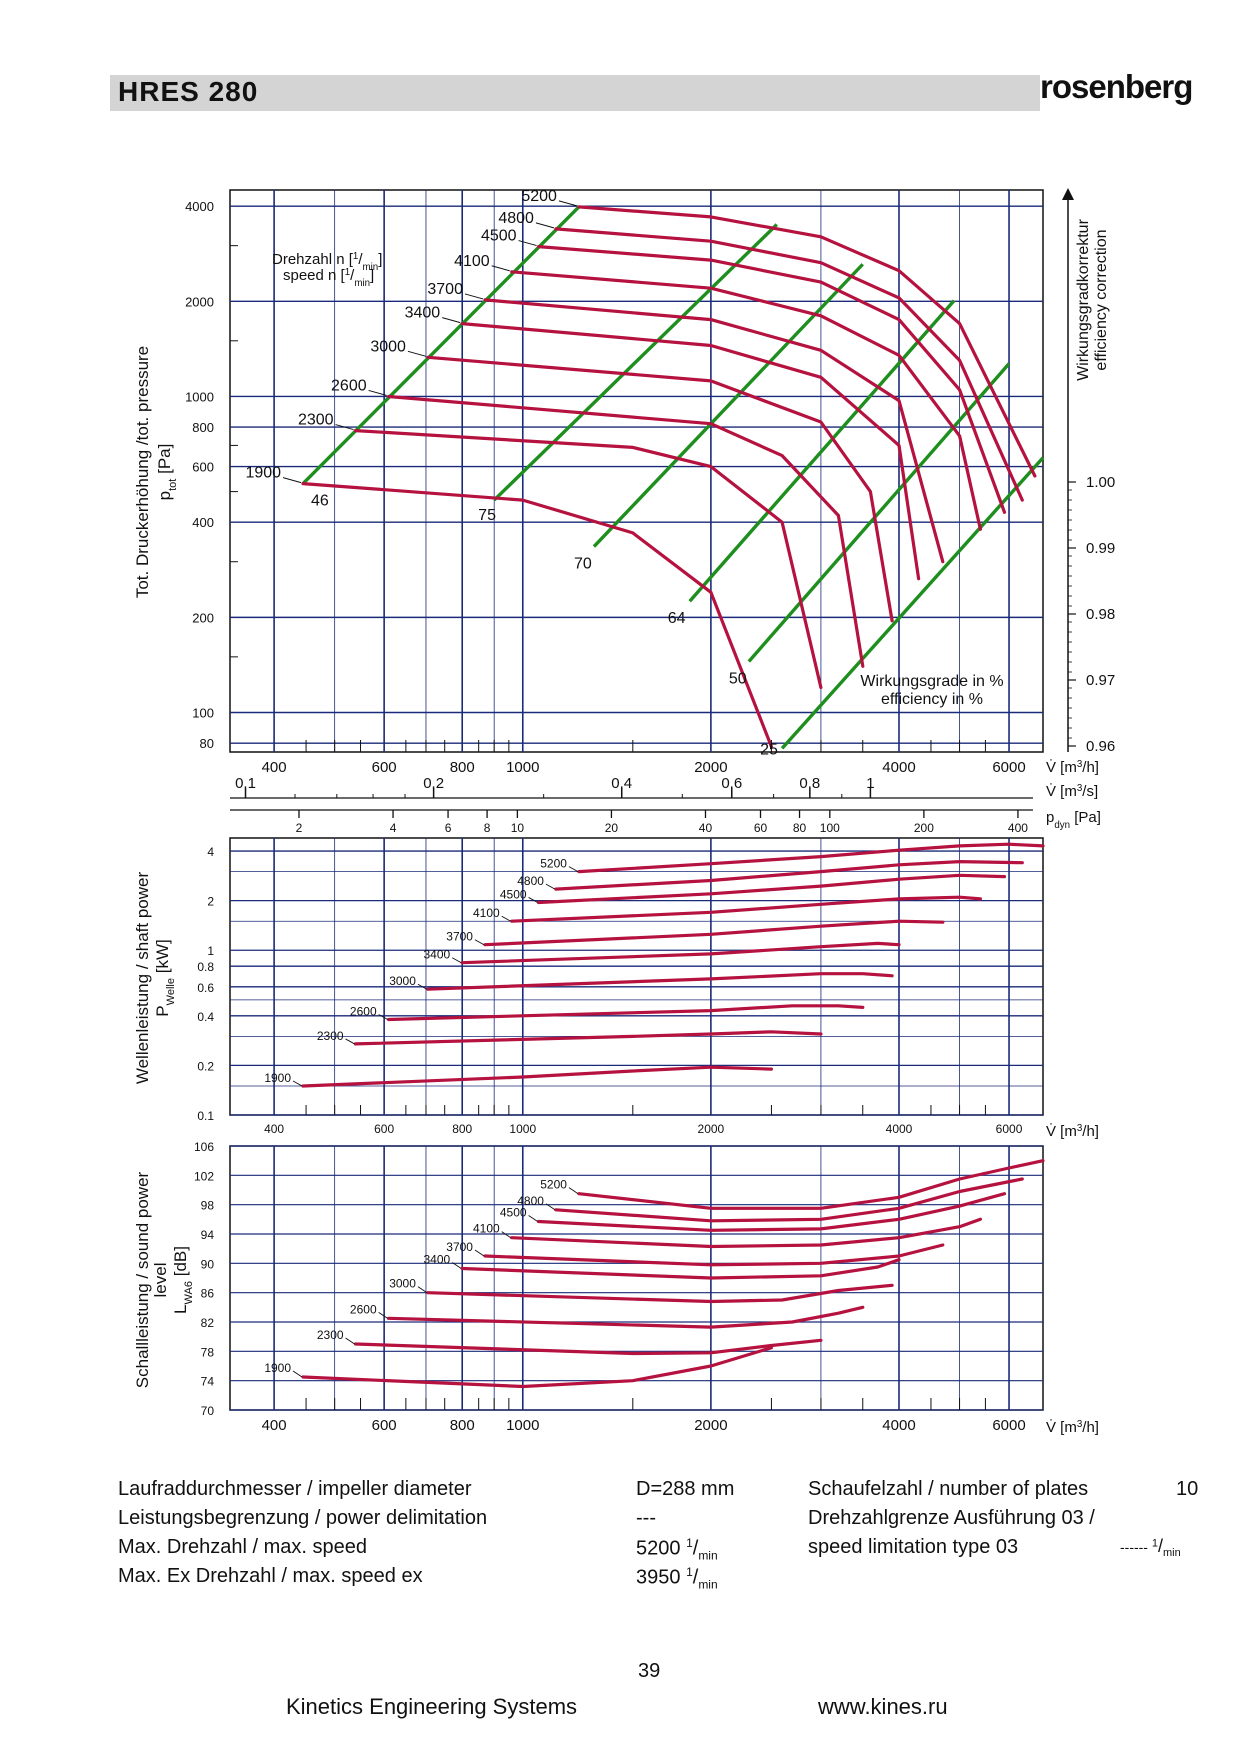 The image size is (1240, 1755). What do you see at coordinates (349, 385) in the screenshot?
I see `speed-label-2600: 2600` at bounding box center [349, 385].